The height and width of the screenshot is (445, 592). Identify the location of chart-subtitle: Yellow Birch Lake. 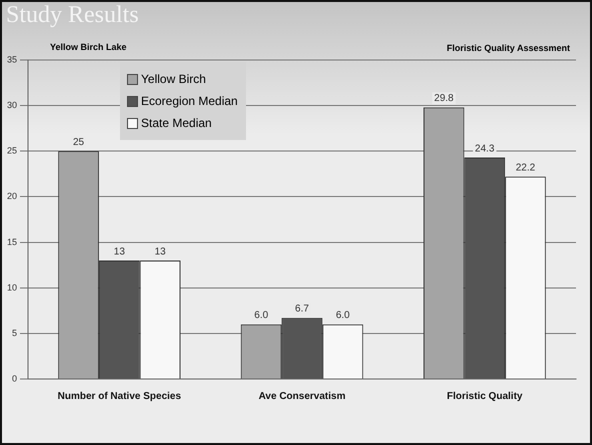
(88, 47).